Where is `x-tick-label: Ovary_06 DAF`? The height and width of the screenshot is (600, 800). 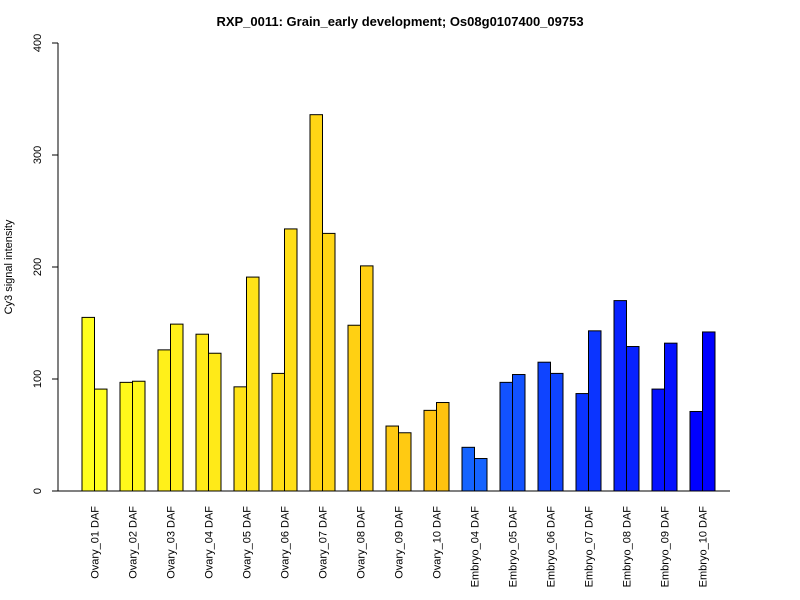
x-tick-label: Ovary_06 DAF is located at coordinates (286, 542).